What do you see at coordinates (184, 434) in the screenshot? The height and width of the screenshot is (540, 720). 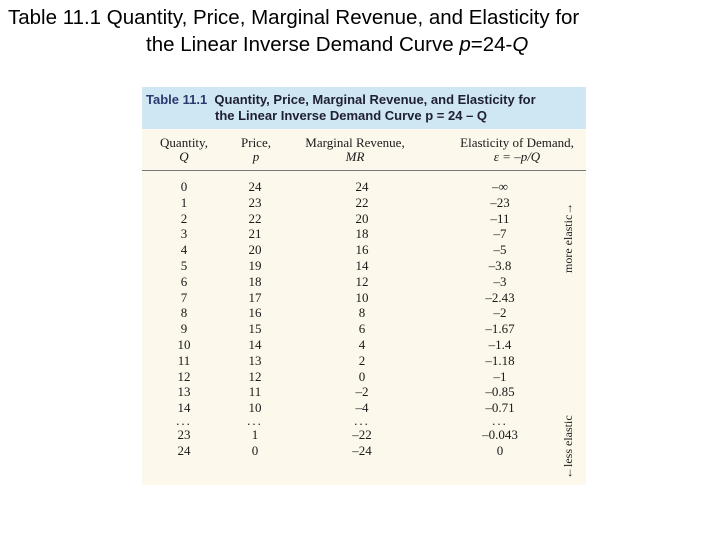 I see `cell-quantity: 23` at bounding box center [184, 434].